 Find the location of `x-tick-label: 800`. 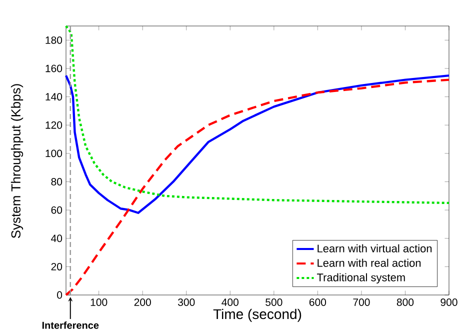

x-tick-label: 800 is located at coordinates (405, 302).